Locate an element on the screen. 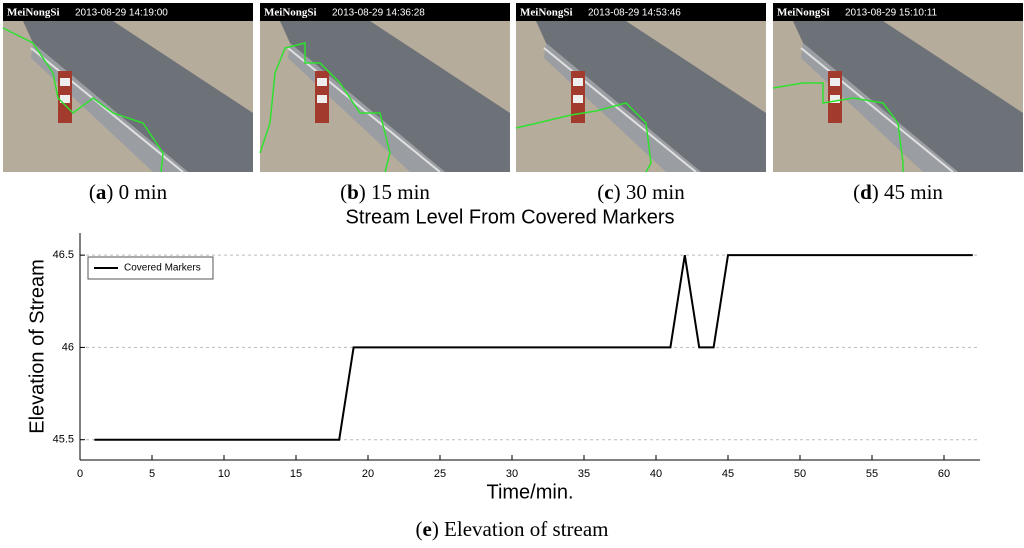 The height and width of the screenshot is (548, 1024). y-tick-label: 46.5 is located at coordinates (63, 255).